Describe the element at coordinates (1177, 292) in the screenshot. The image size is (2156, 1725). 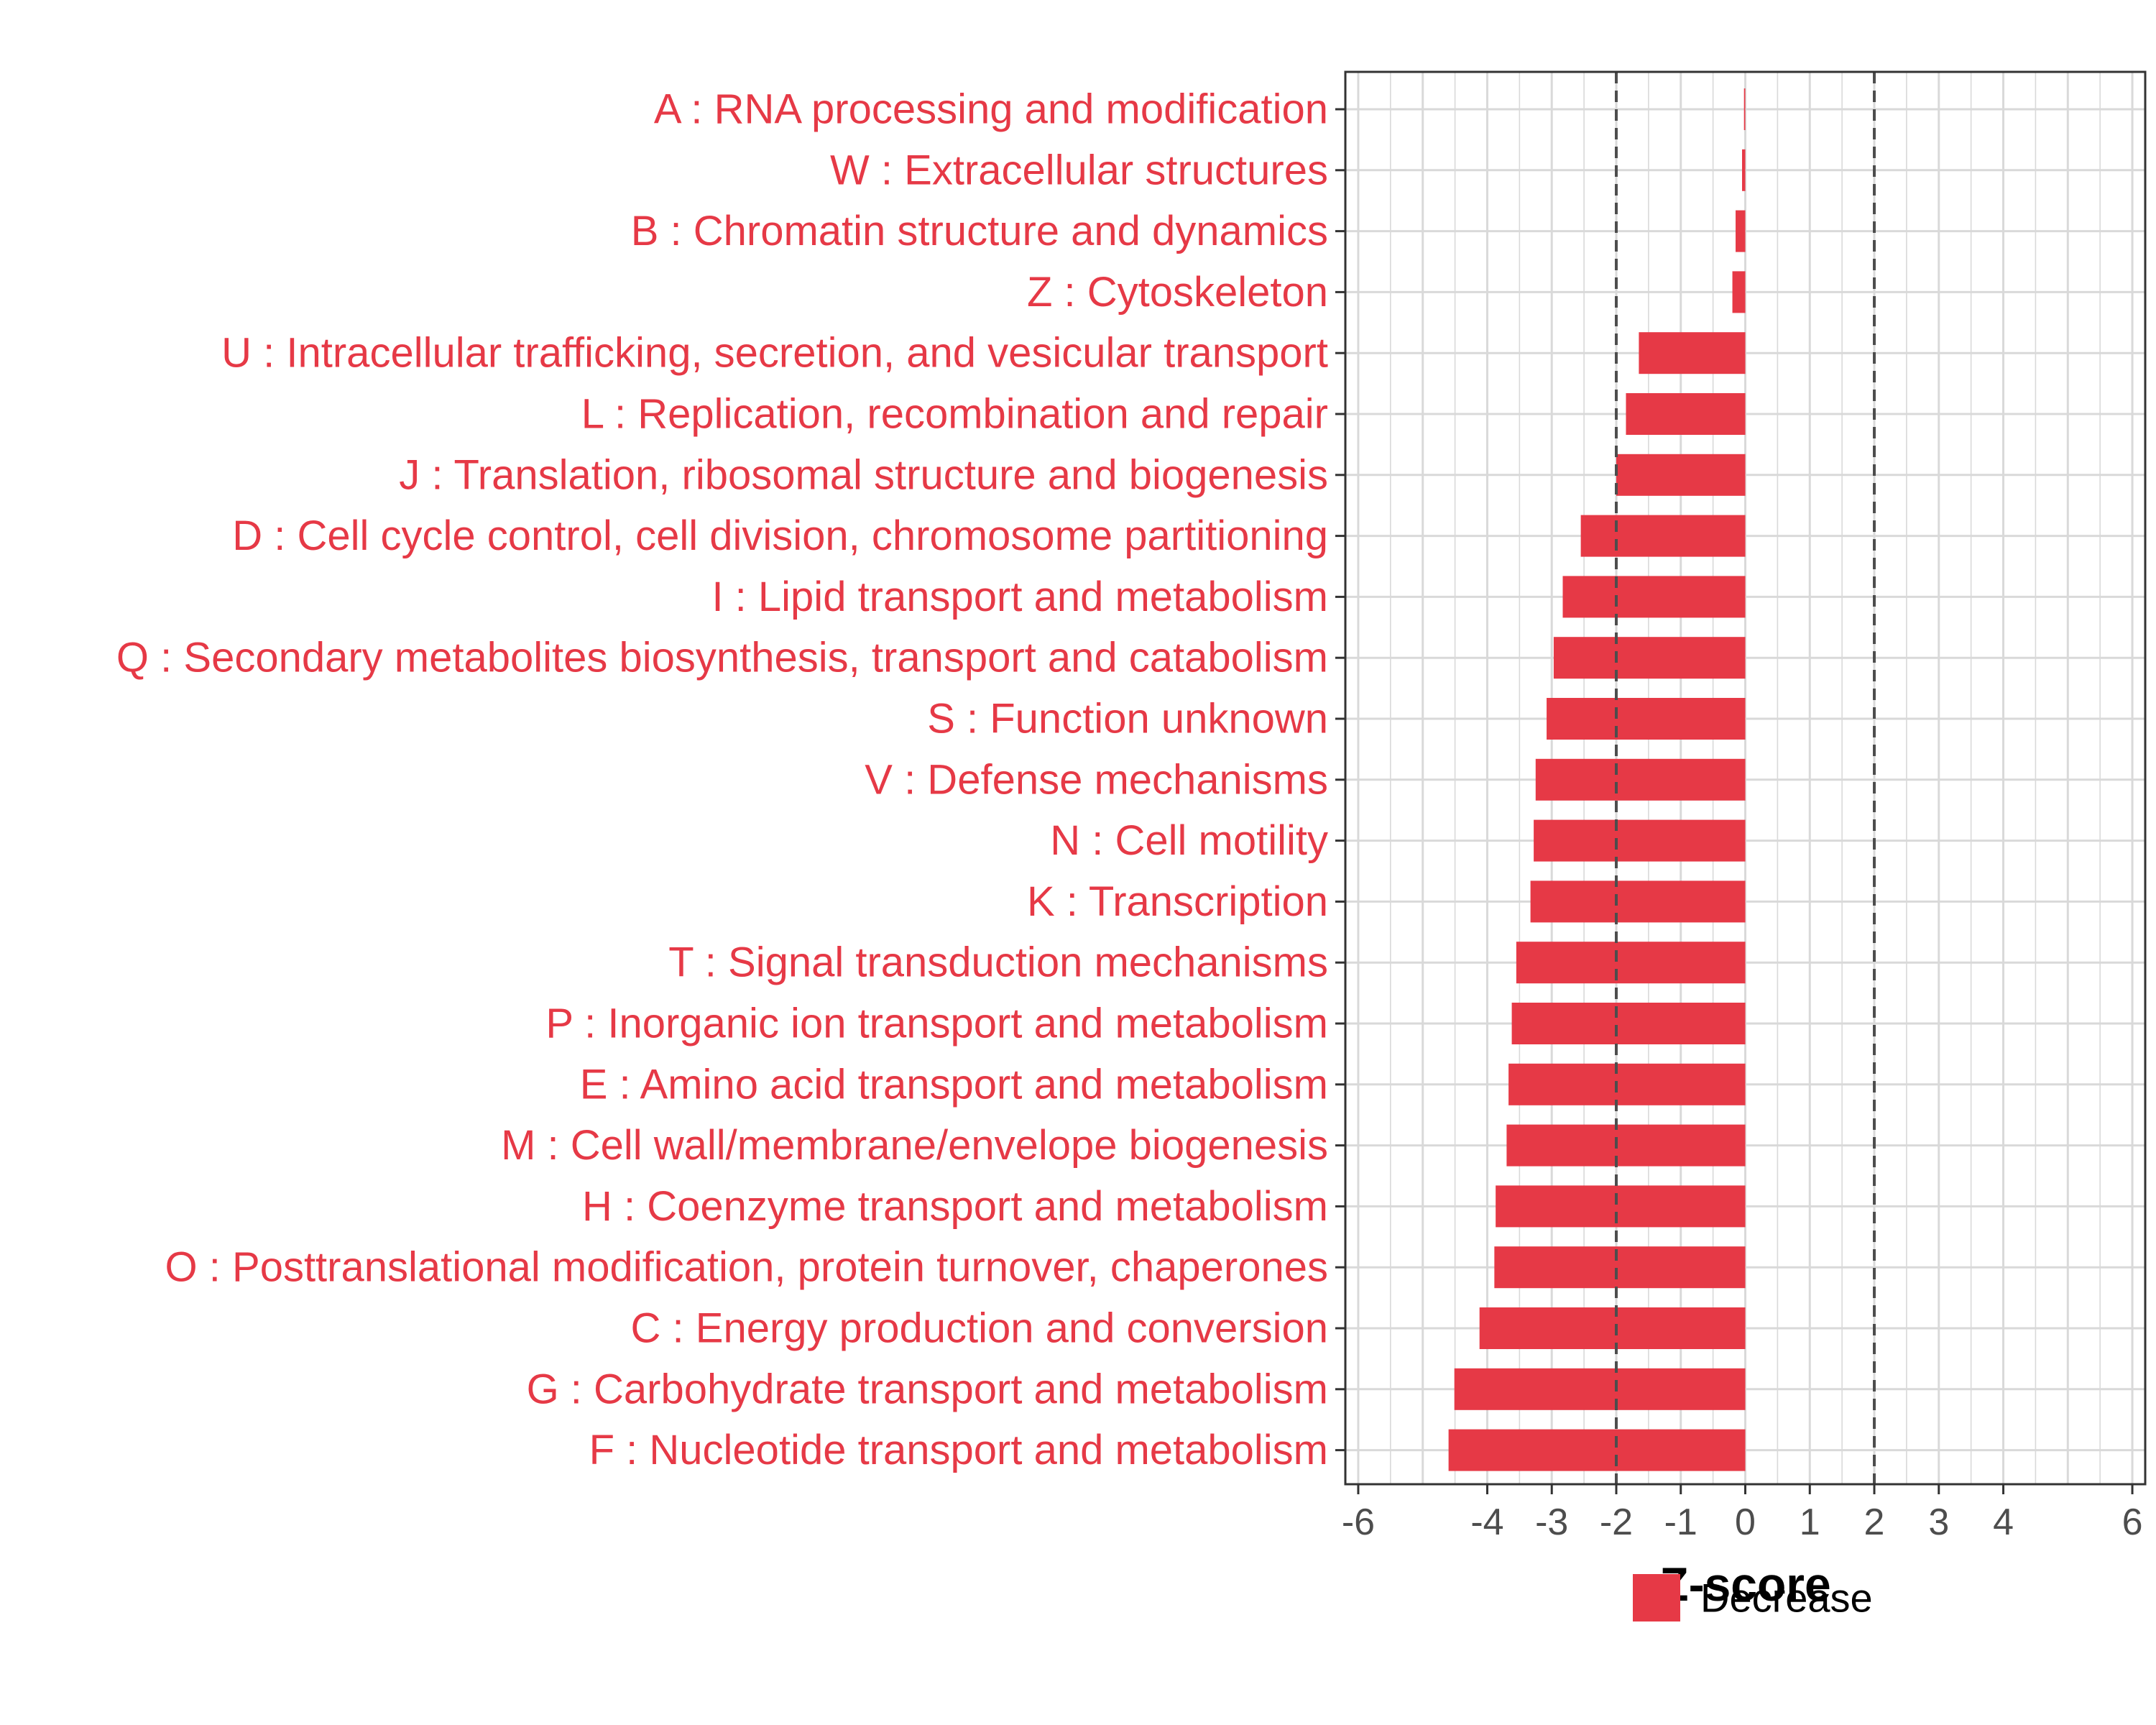
I see `category-label: Z : Cytoskeleton` at that location.